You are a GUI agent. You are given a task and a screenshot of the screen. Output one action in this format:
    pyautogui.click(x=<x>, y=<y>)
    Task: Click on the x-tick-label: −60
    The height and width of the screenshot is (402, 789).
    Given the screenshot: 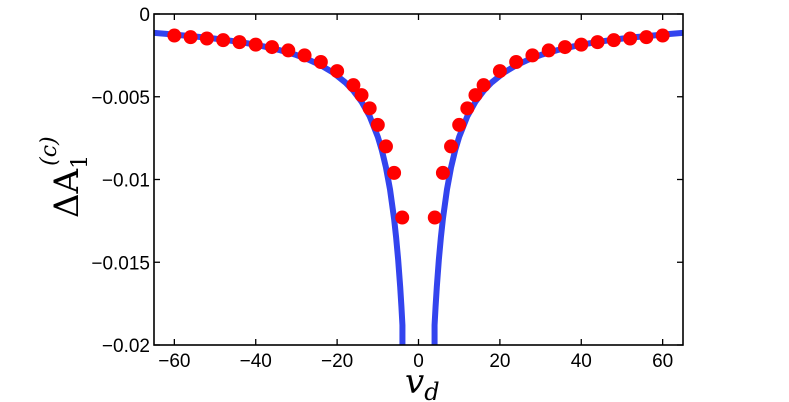 What is the action you would take?
    pyautogui.click(x=174, y=361)
    